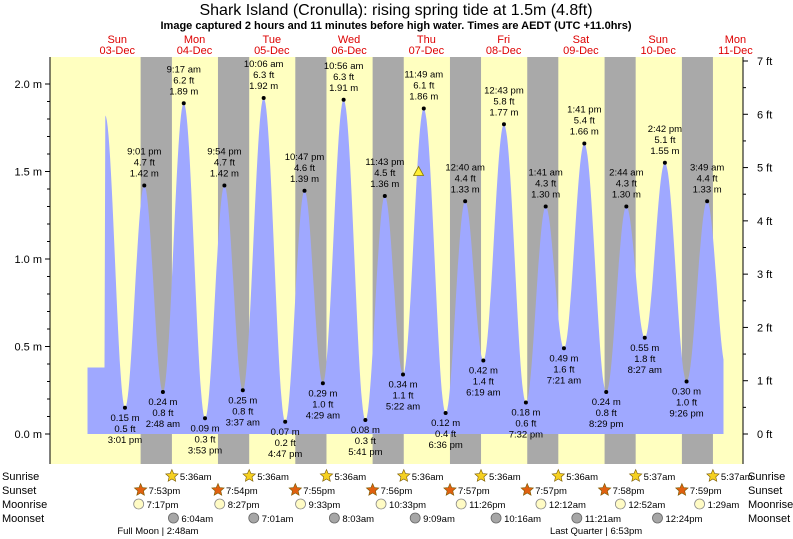  What do you see at coordinates (157, 531) in the screenshot?
I see `moon-phase-label: Full Moon | 2:48am` at bounding box center [157, 531].